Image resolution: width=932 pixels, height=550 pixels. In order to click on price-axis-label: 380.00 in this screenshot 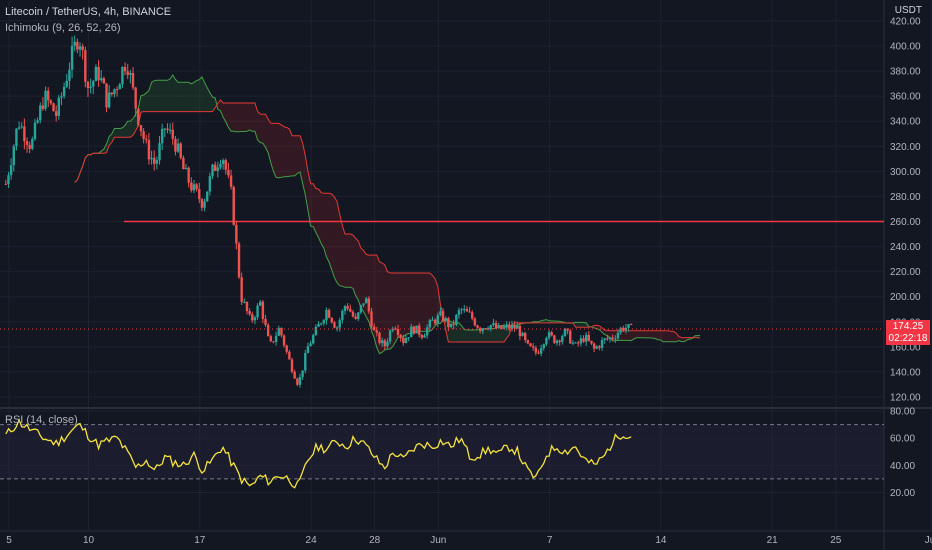, I will do `click(905, 72)`.